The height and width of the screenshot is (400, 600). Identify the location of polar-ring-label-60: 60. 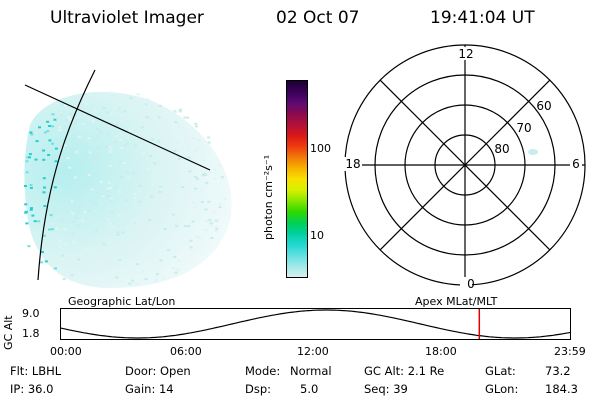
(543, 106).